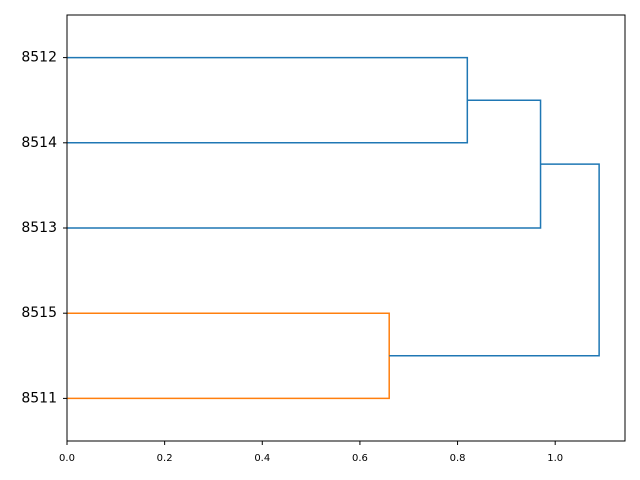 This screenshot has width=640, height=480. Describe the element at coordinates (39, 143) in the screenshot. I see `y-tick-label: 8514` at that location.